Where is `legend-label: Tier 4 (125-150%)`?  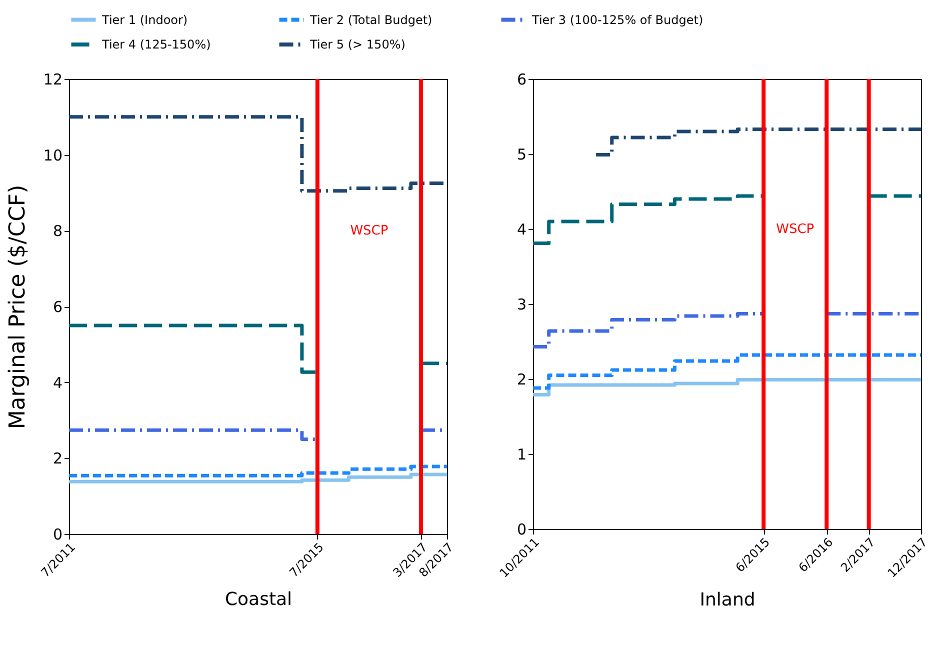 legend-label: Tier 4 (125-150%) is located at coordinates (156, 45).